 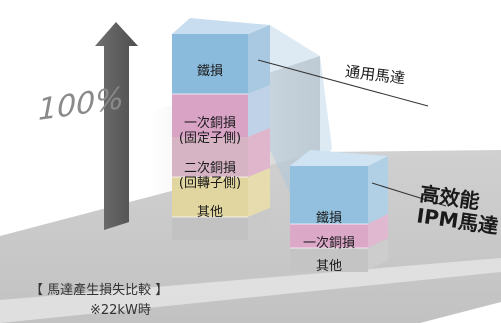 I want to click on primary-copper-loss-segment, so click(x=210, y=115).